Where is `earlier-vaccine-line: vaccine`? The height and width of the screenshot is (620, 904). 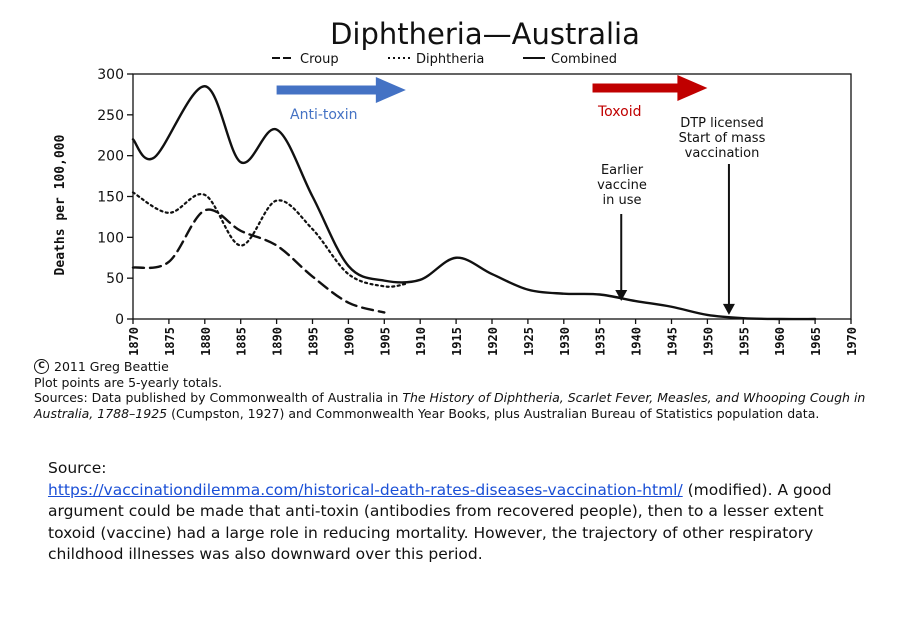
earlier-vaccine-line: vaccine is located at coordinates (622, 185).